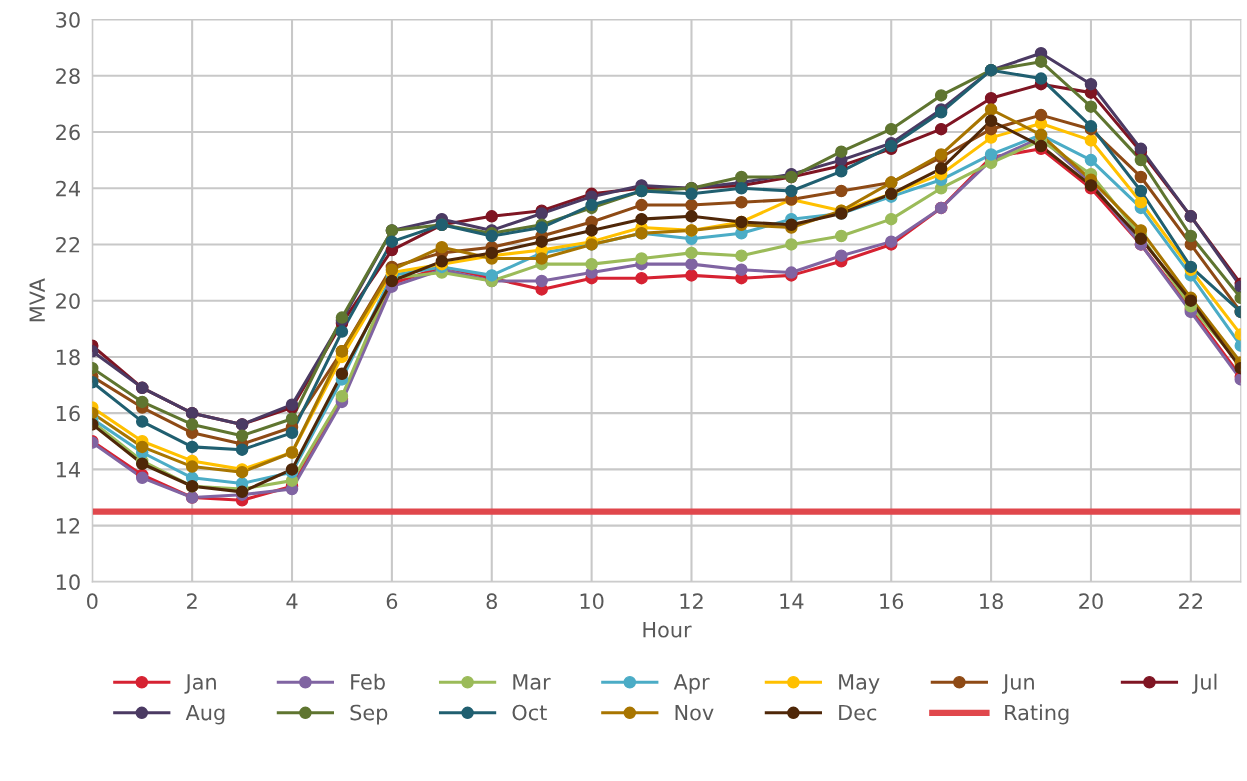 Image resolution: width=1247 pixels, height=781 pixels. What do you see at coordinates (68, 19) in the screenshot?
I see `y-tick-label: 30` at bounding box center [68, 19].